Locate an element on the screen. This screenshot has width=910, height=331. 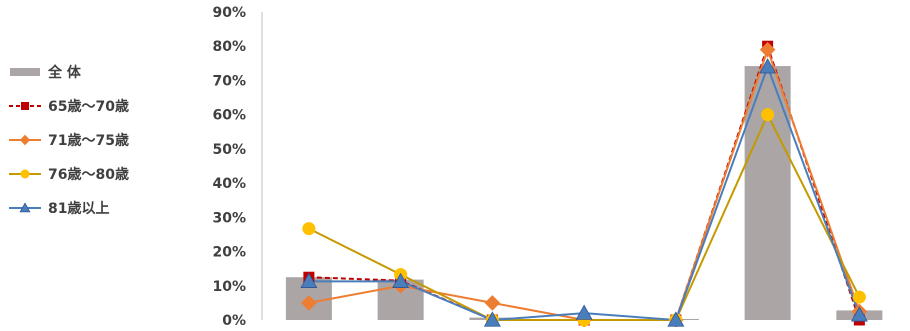
legend-item: 全 体 is located at coordinates (103, 72).